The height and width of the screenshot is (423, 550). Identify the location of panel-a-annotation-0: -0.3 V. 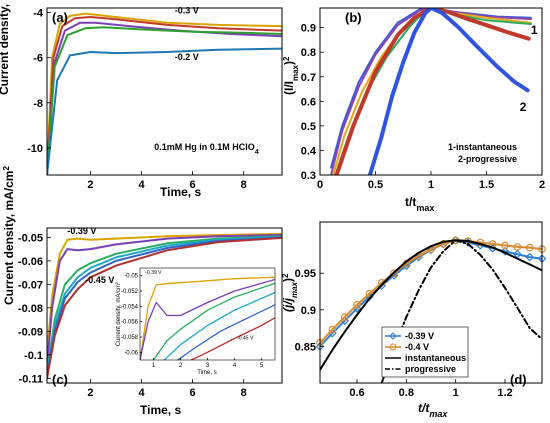
(187, 11).